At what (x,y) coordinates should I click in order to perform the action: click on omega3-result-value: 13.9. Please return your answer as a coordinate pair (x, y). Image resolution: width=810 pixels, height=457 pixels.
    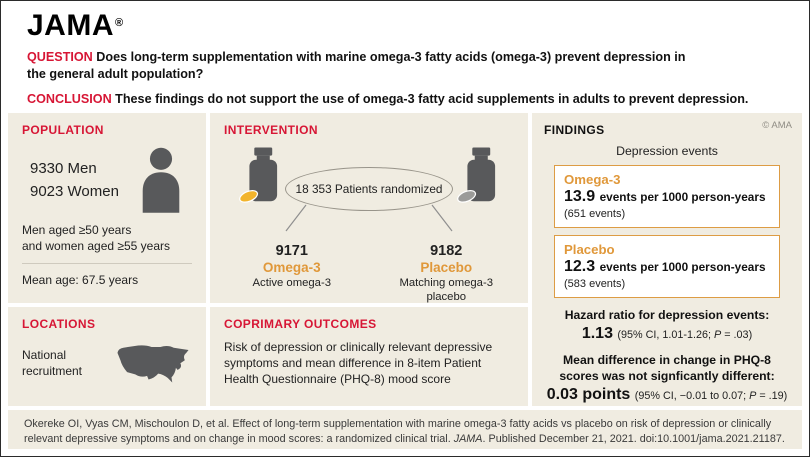
    Looking at the image, I should click on (580, 196).